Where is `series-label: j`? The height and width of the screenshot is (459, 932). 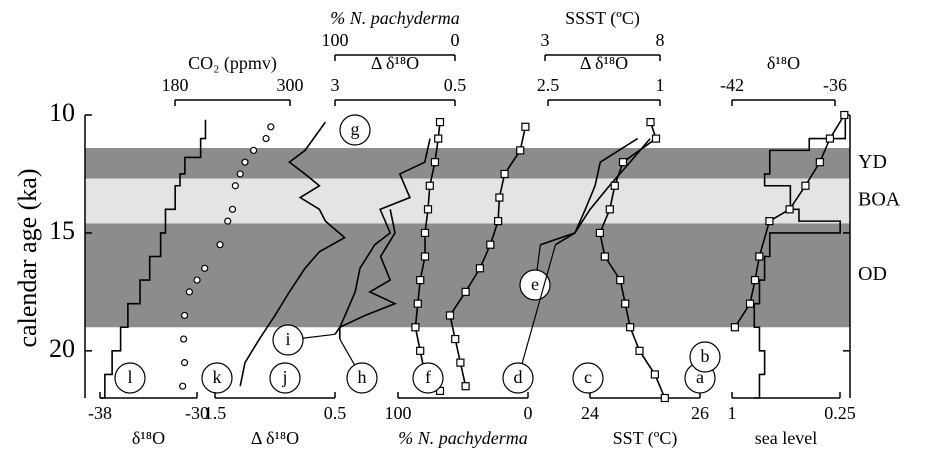 series-label: j is located at coordinates (284, 377).